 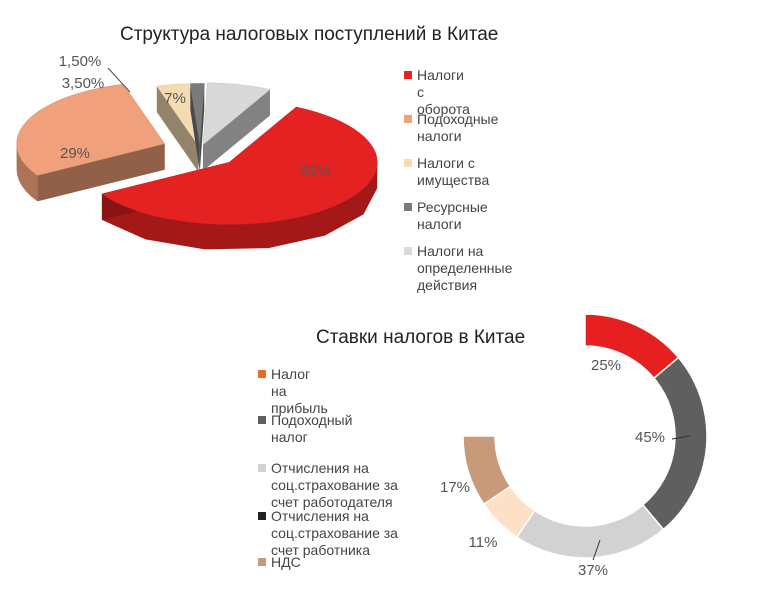 I want to click on legend1-label-4: Налоги на определенные действия, so click(x=465, y=268).